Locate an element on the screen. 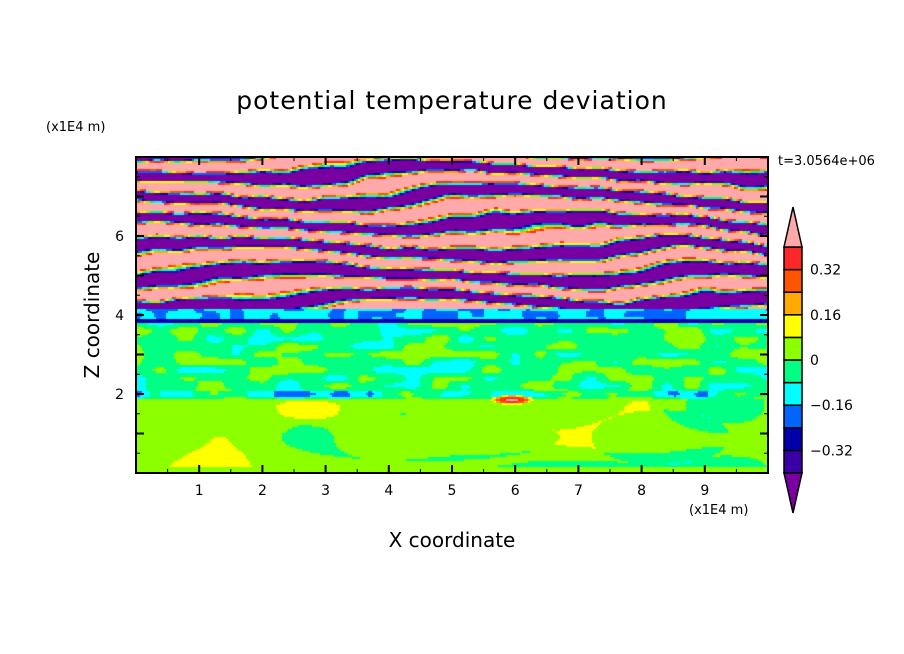 Image resolution: width=904 pixels, height=654 pixels. x-axis-label: X coordinate is located at coordinates (452, 540).